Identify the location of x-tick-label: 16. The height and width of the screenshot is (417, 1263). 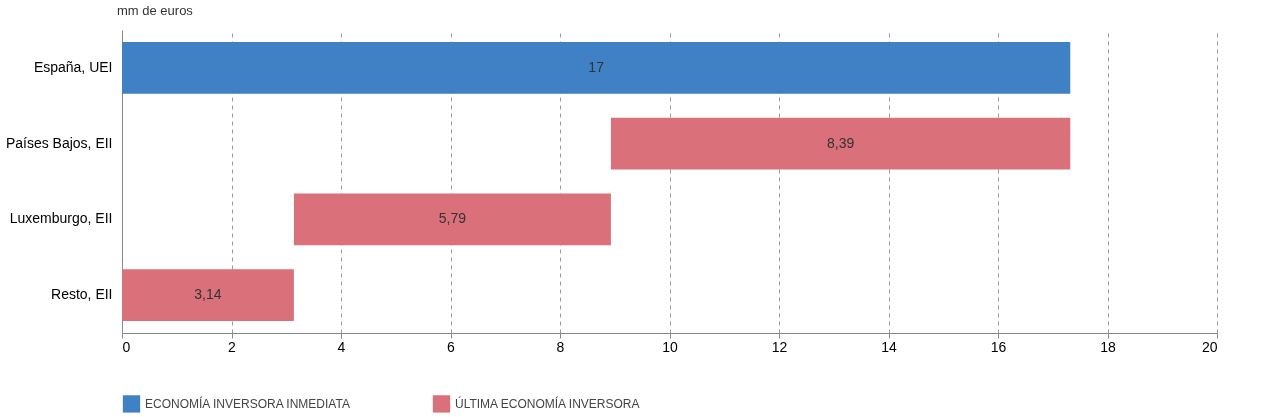
(998, 346).